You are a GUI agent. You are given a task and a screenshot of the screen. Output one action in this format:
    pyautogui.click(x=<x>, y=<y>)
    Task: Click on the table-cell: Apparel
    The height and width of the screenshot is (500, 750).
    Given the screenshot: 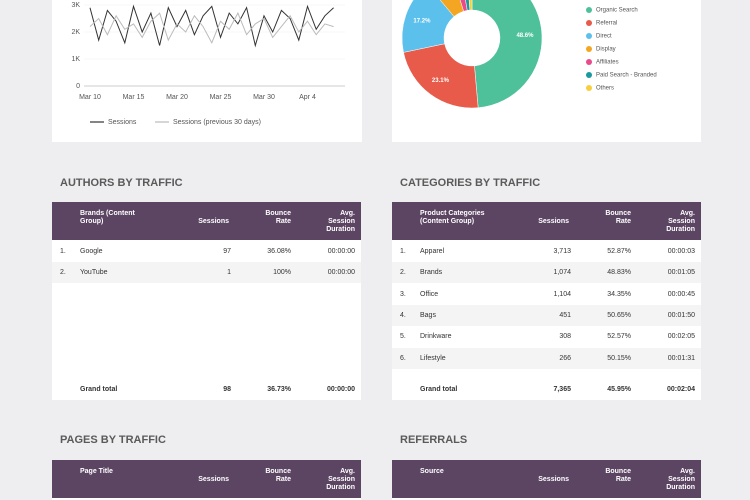 What is the action you would take?
    pyautogui.click(x=432, y=251)
    